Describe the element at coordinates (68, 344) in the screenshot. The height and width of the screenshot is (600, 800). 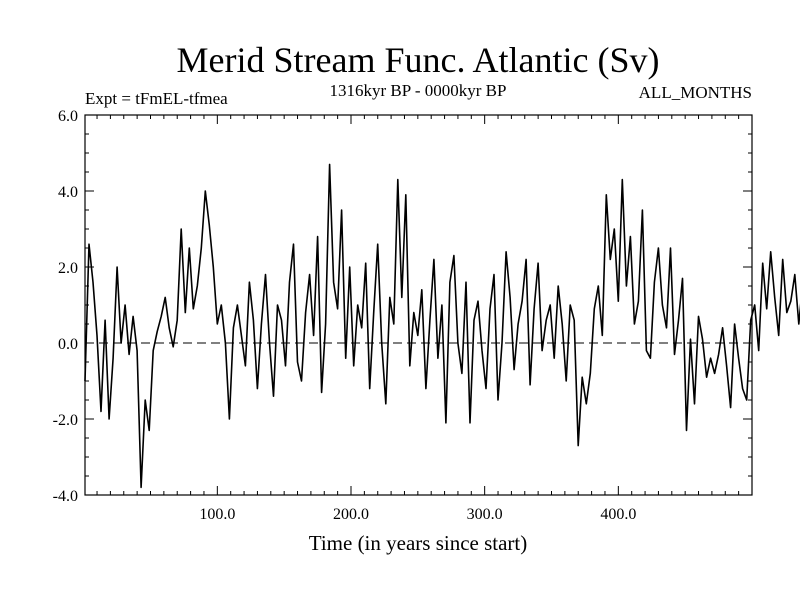
I see `y-tick-label: 0.0` at that location.